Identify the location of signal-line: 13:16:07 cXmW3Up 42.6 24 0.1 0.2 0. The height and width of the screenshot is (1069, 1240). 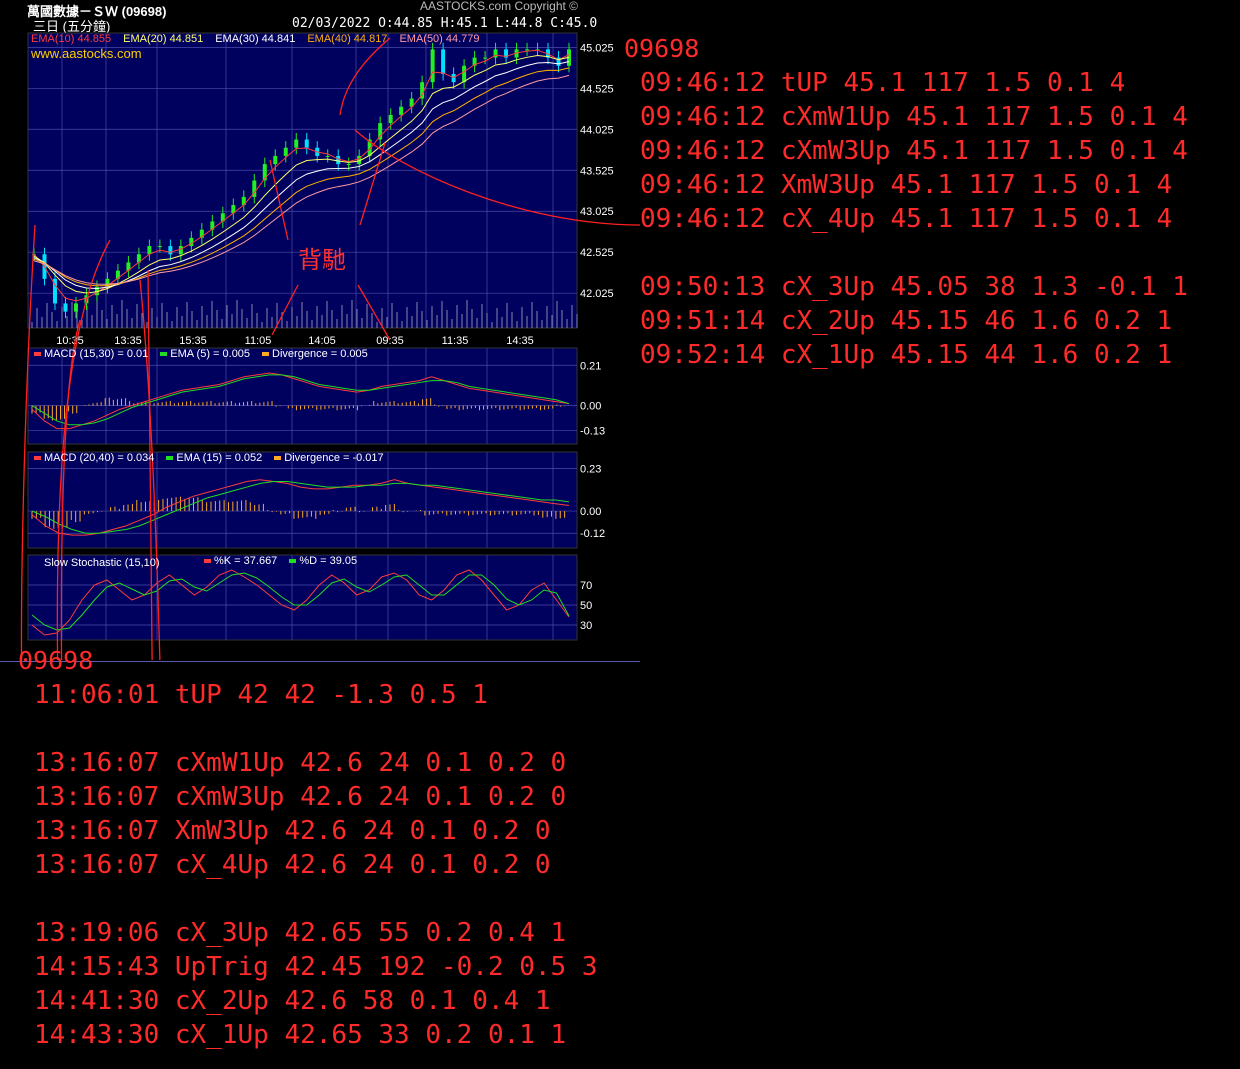
(300, 797).